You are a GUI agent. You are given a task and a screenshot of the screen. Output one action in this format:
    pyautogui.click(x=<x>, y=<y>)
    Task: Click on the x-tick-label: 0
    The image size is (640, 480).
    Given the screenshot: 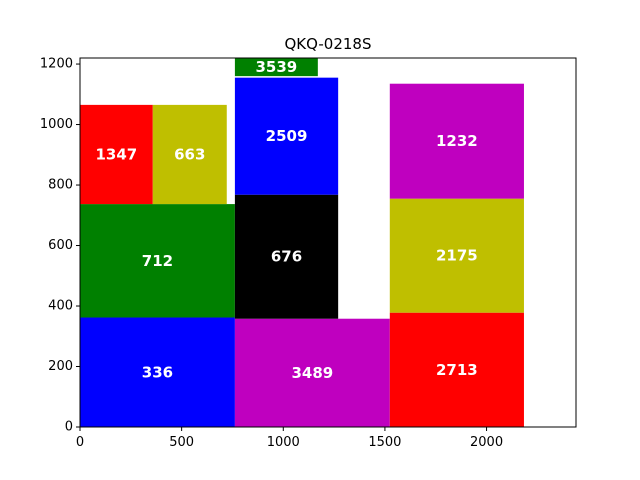 What is the action you would take?
    pyautogui.click(x=80, y=442)
    